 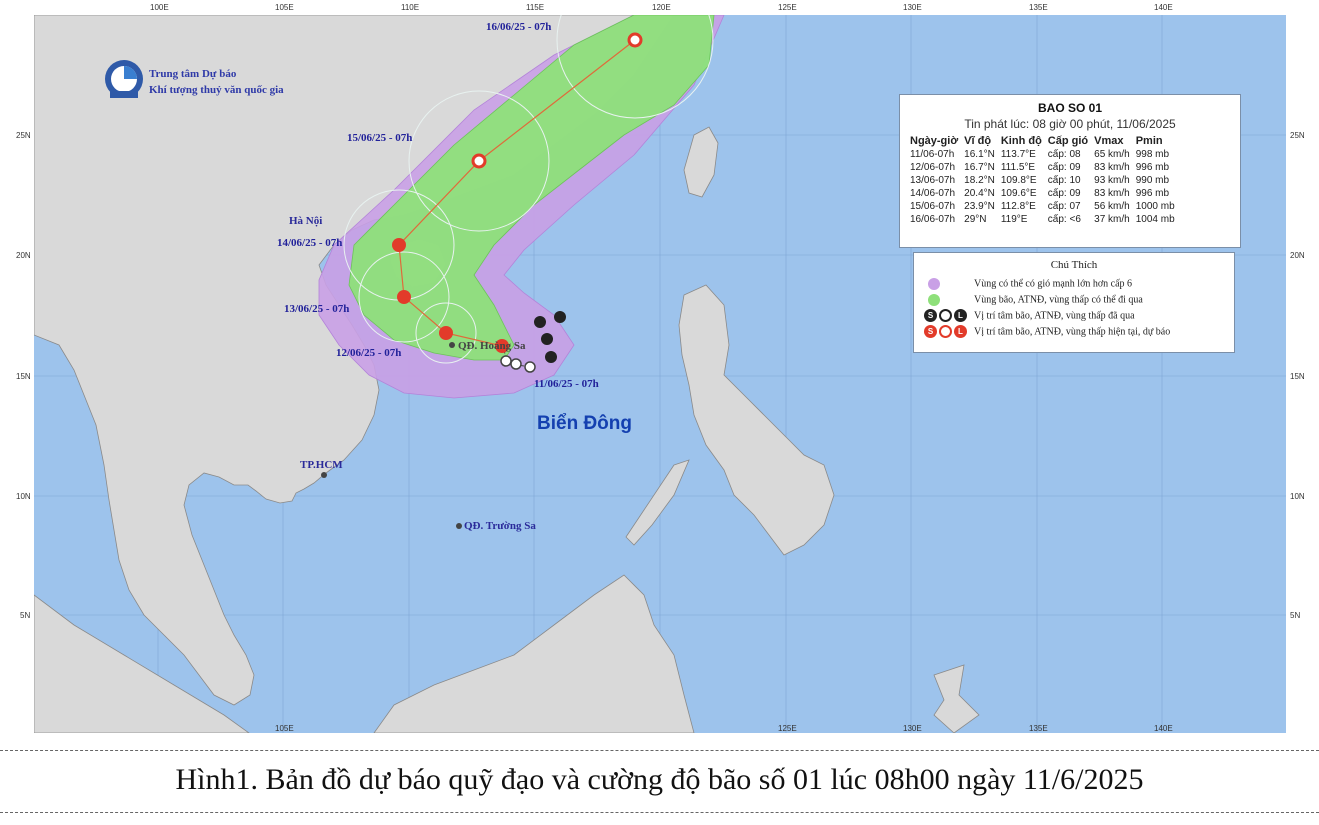 What do you see at coordinates (306, 221) in the screenshot?
I see `hanoi-label: Hà Nội` at bounding box center [306, 221].